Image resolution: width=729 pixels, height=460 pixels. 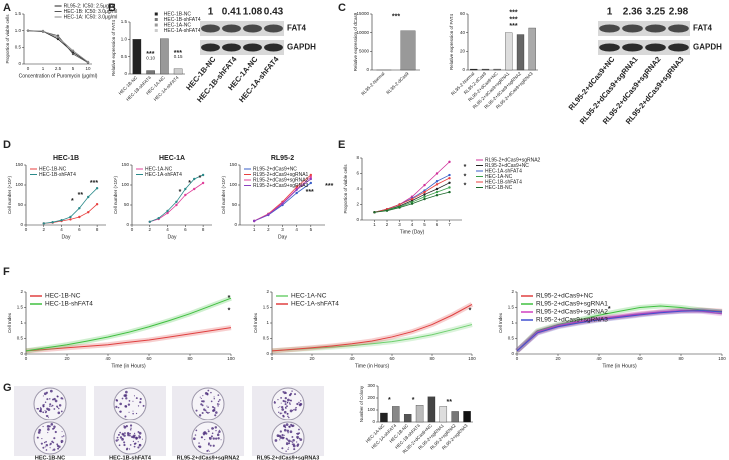 I want to click on plate, so click(x=288, y=404).